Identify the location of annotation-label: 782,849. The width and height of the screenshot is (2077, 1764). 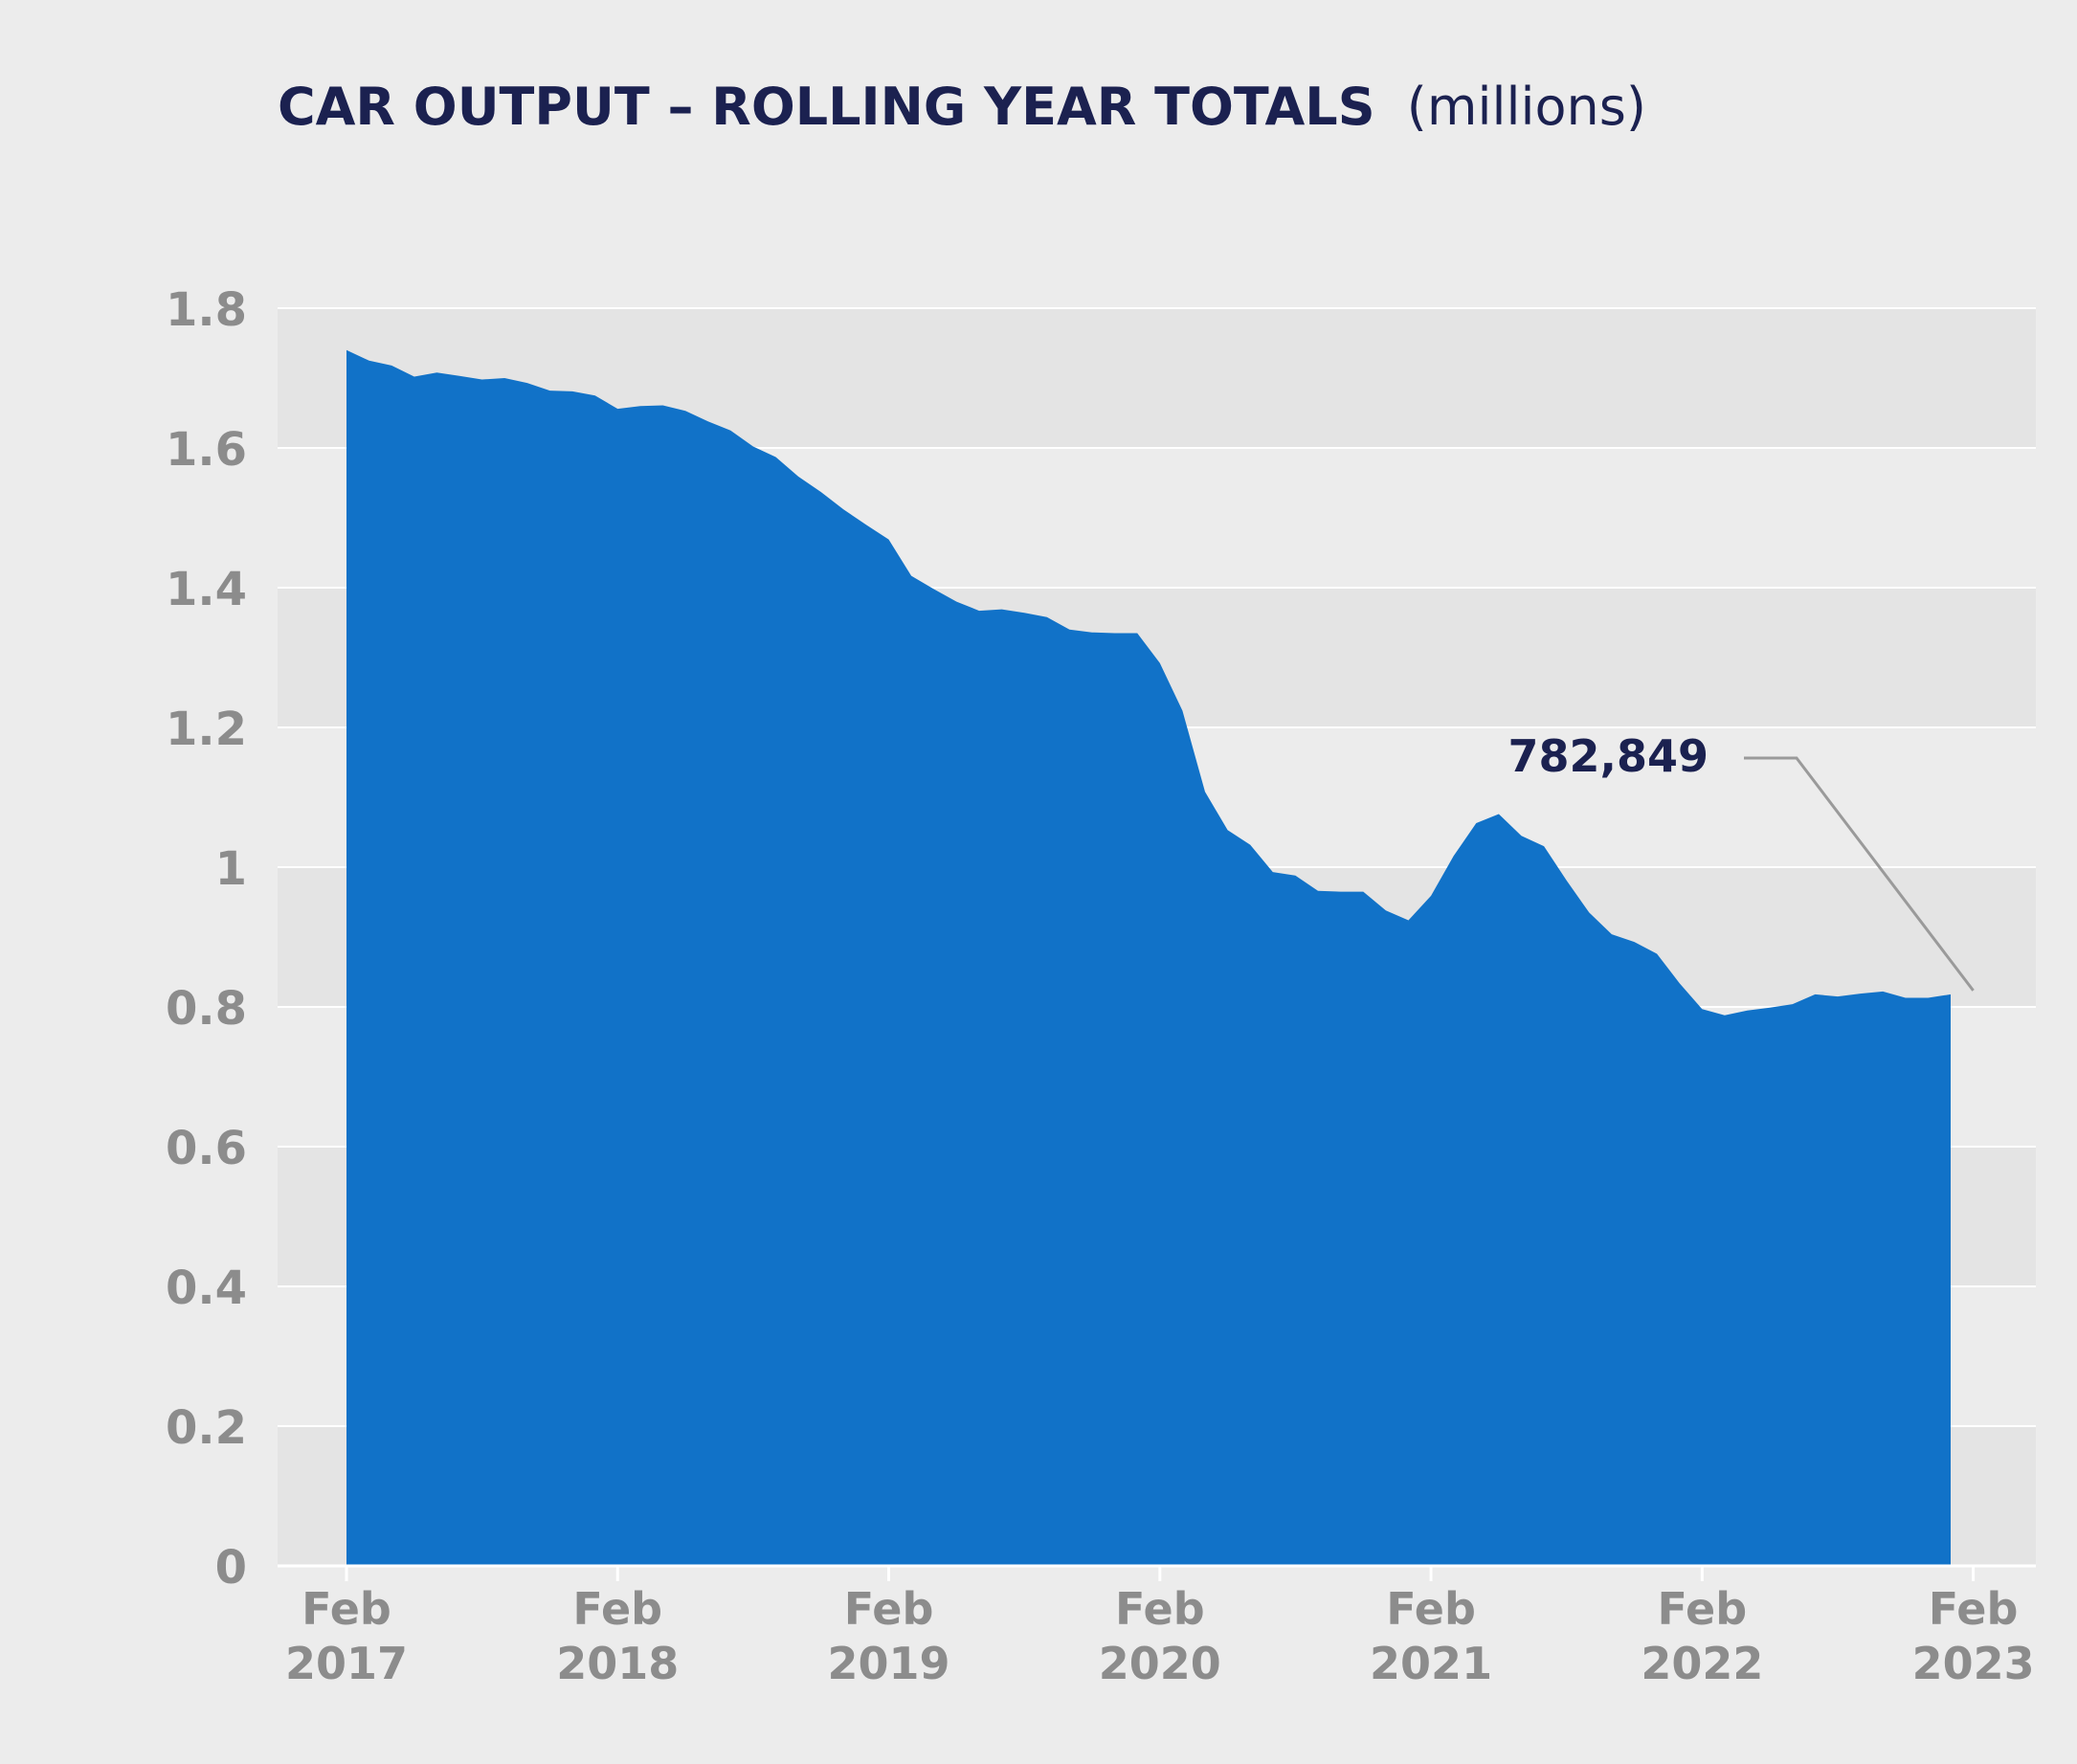
(1608, 756).